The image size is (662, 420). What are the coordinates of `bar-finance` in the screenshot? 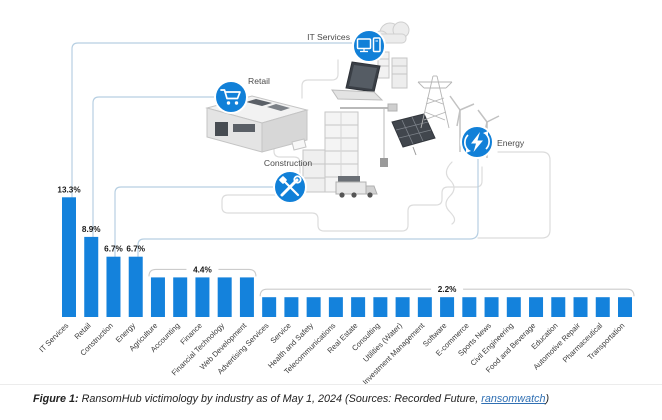 It's located at (202, 297).